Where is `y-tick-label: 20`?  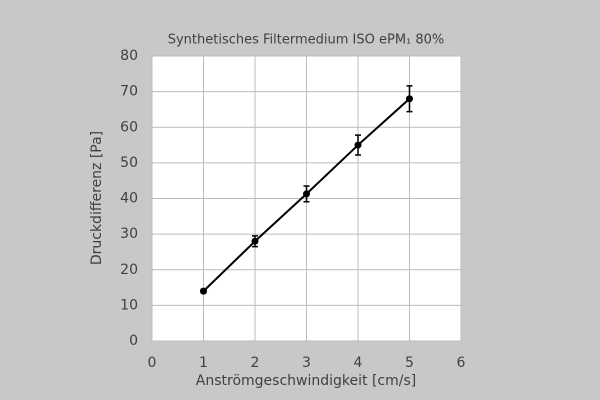 y-tick-label: 20 is located at coordinates (129, 270).